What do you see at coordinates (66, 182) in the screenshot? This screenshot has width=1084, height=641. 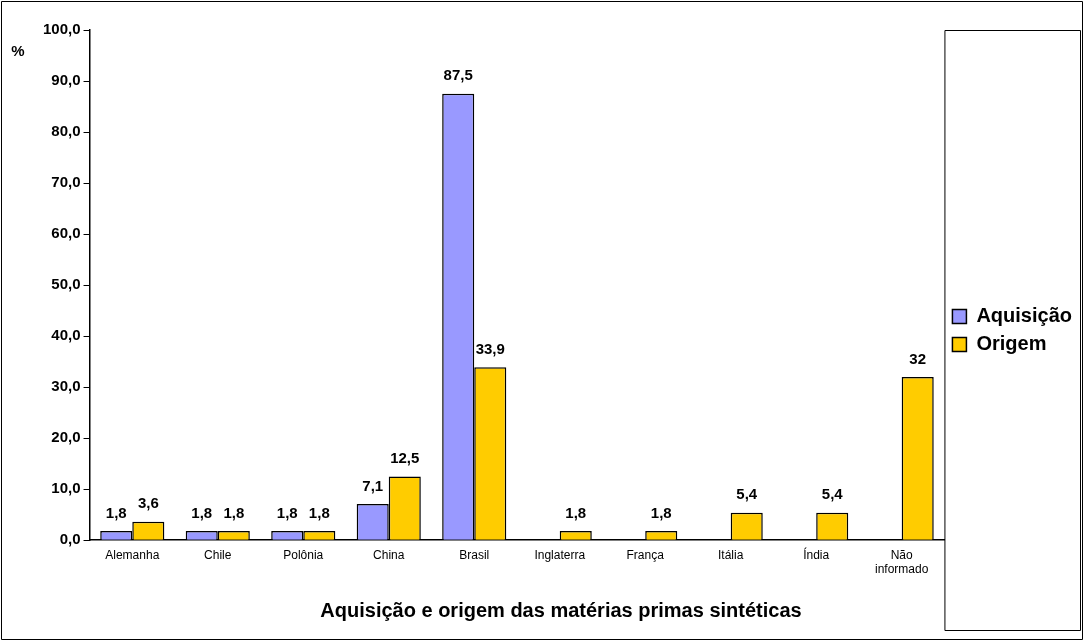 I see `y-tick-label: 70,0` at bounding box center [66, 182].